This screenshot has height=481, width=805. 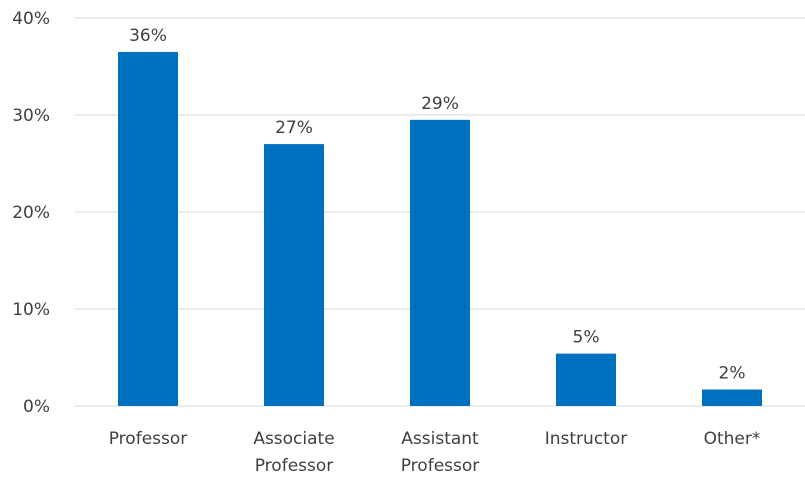 I want to click on y-tick-label: 20%, so click(x=31, y=213).